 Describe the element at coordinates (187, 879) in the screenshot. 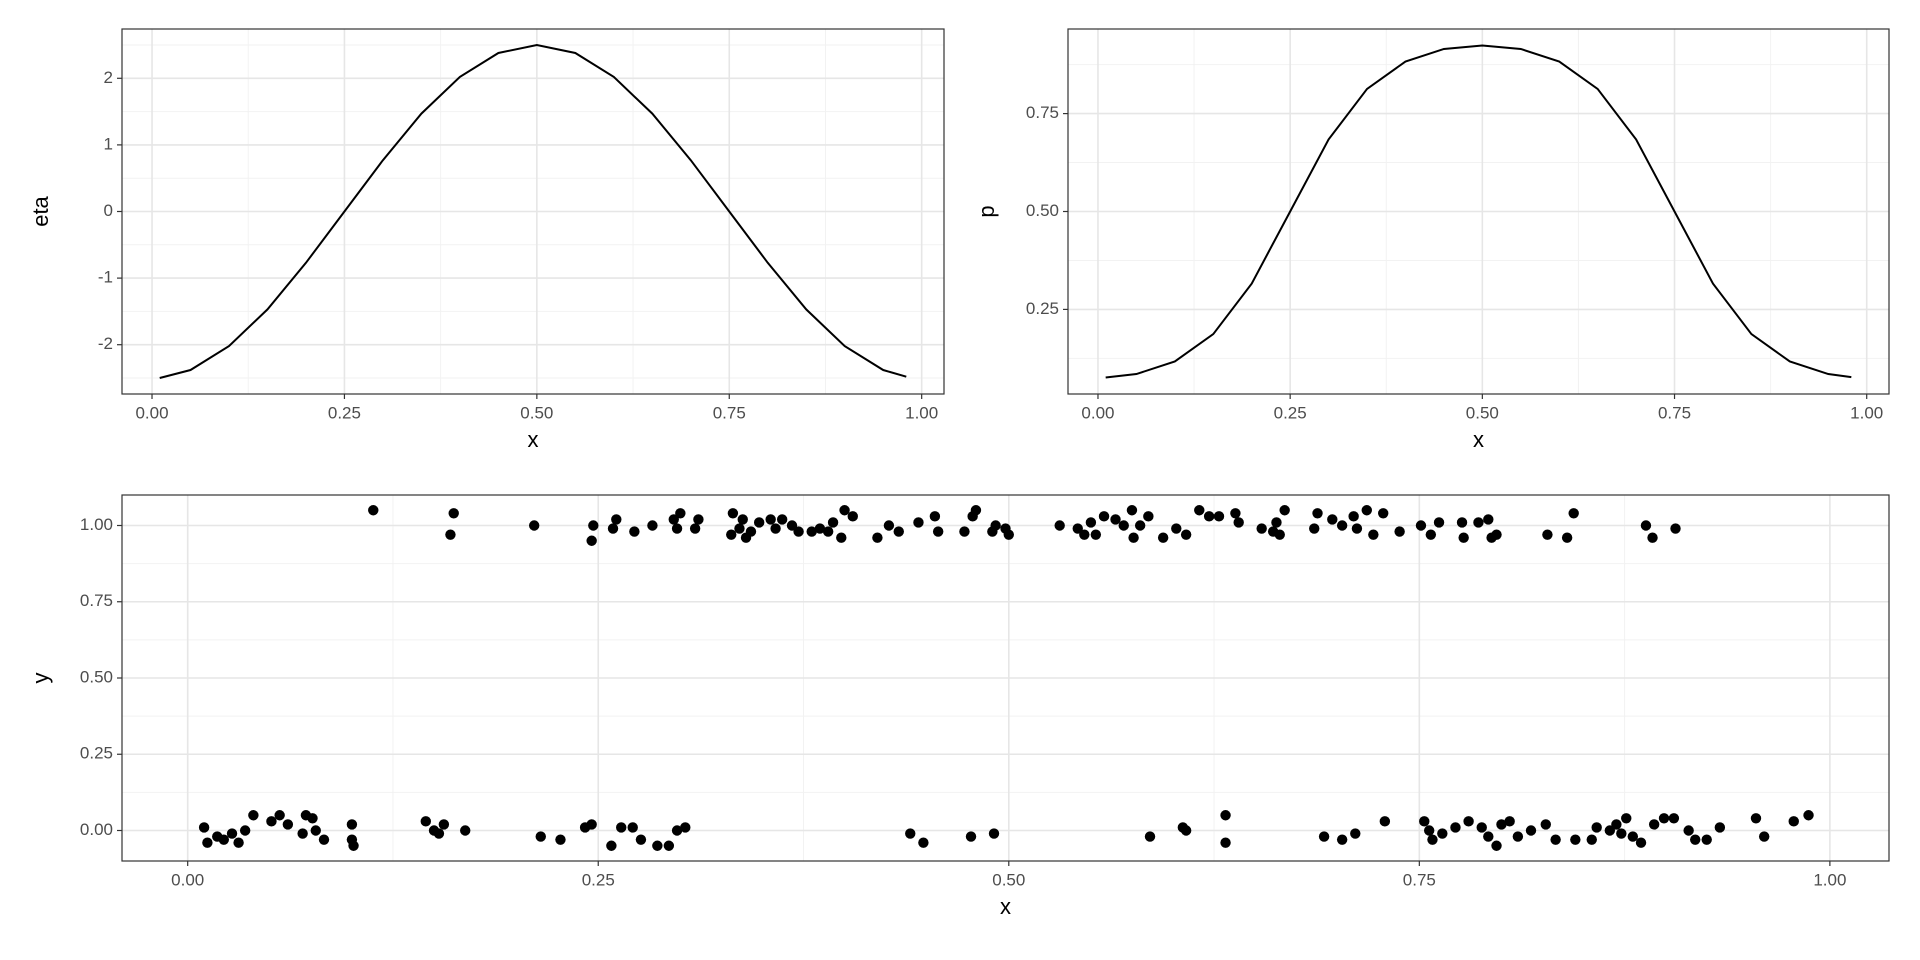

I see `x-tick-label: 0.00` at that location.